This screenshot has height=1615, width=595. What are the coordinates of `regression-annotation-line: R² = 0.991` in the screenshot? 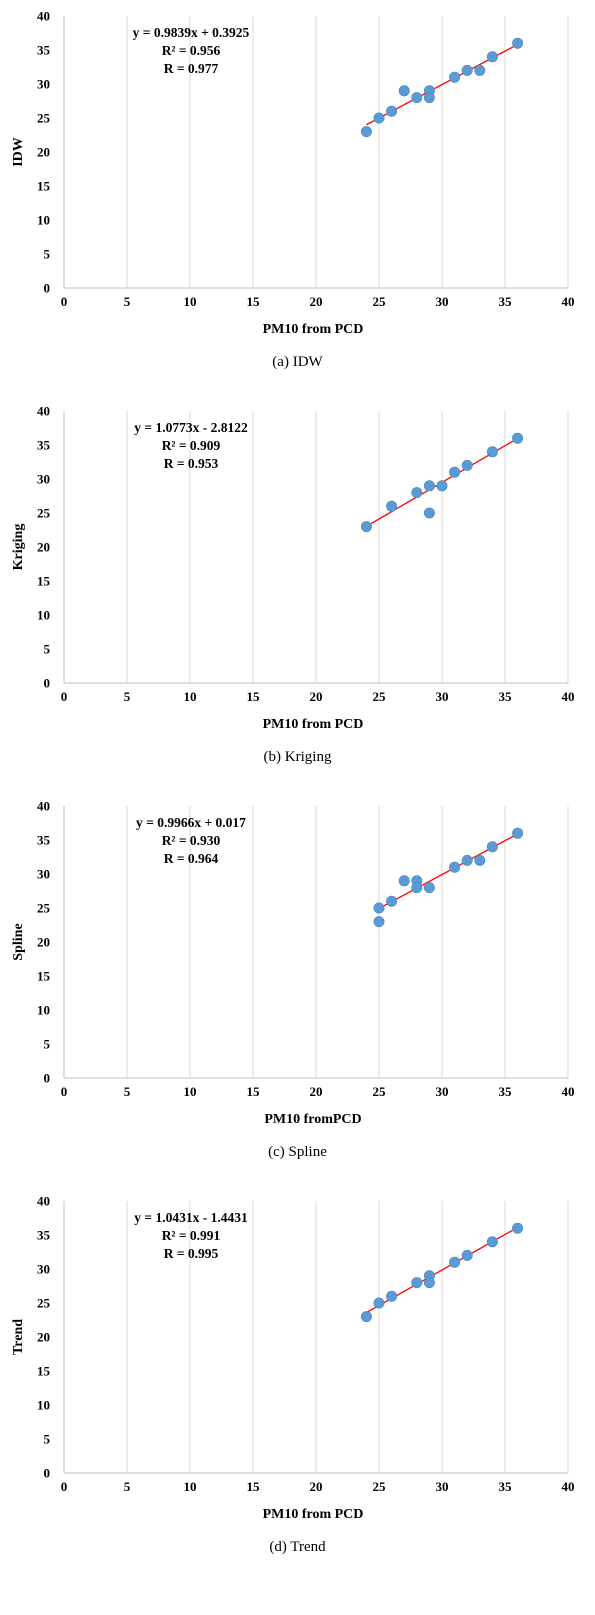 It's located at (191, 1235).